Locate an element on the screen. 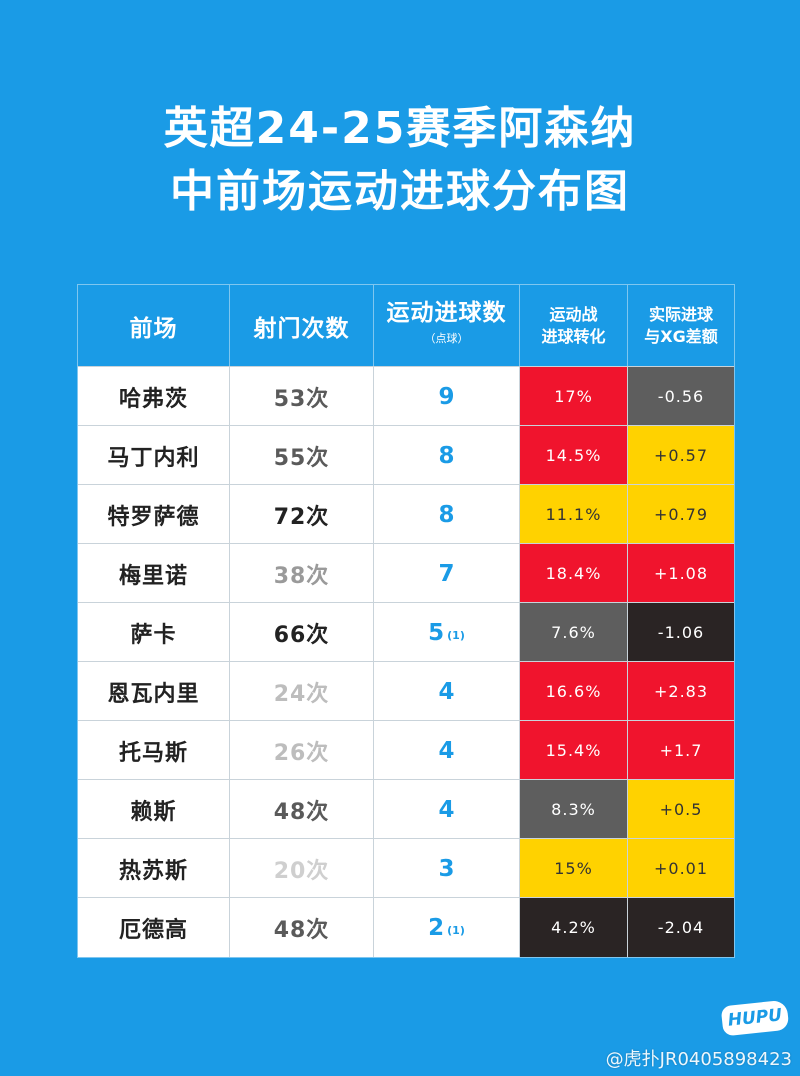 Image resolution: width=800 pixels, height=1076 pixels. goals-value: 8 is located at coordinates (446, 455).